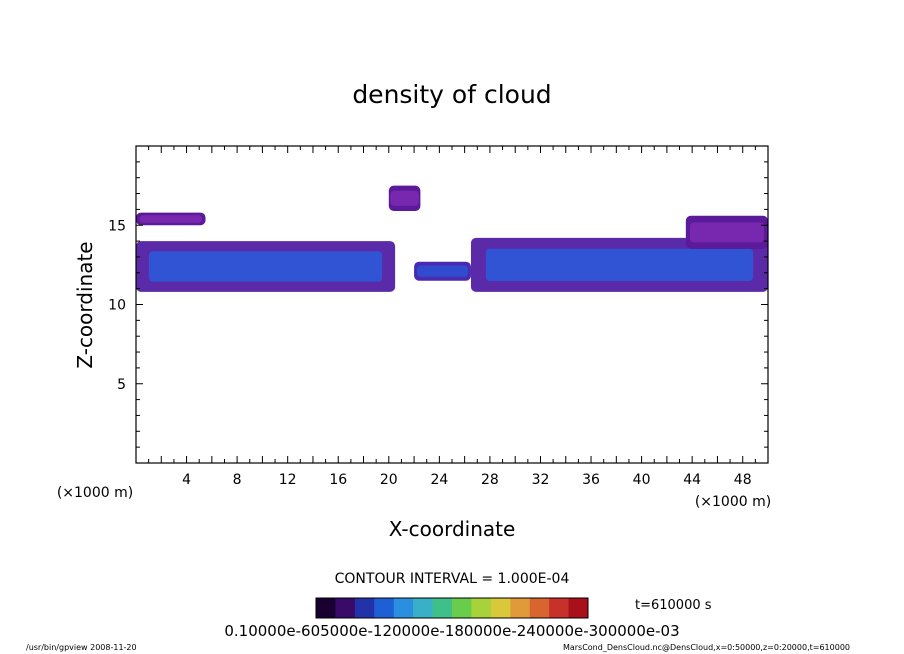  Describe the element at coordinates (81, 647) in the screenshot. I see `footer-left-text: /usr/bin/gpview 2008-11-20` at that location.